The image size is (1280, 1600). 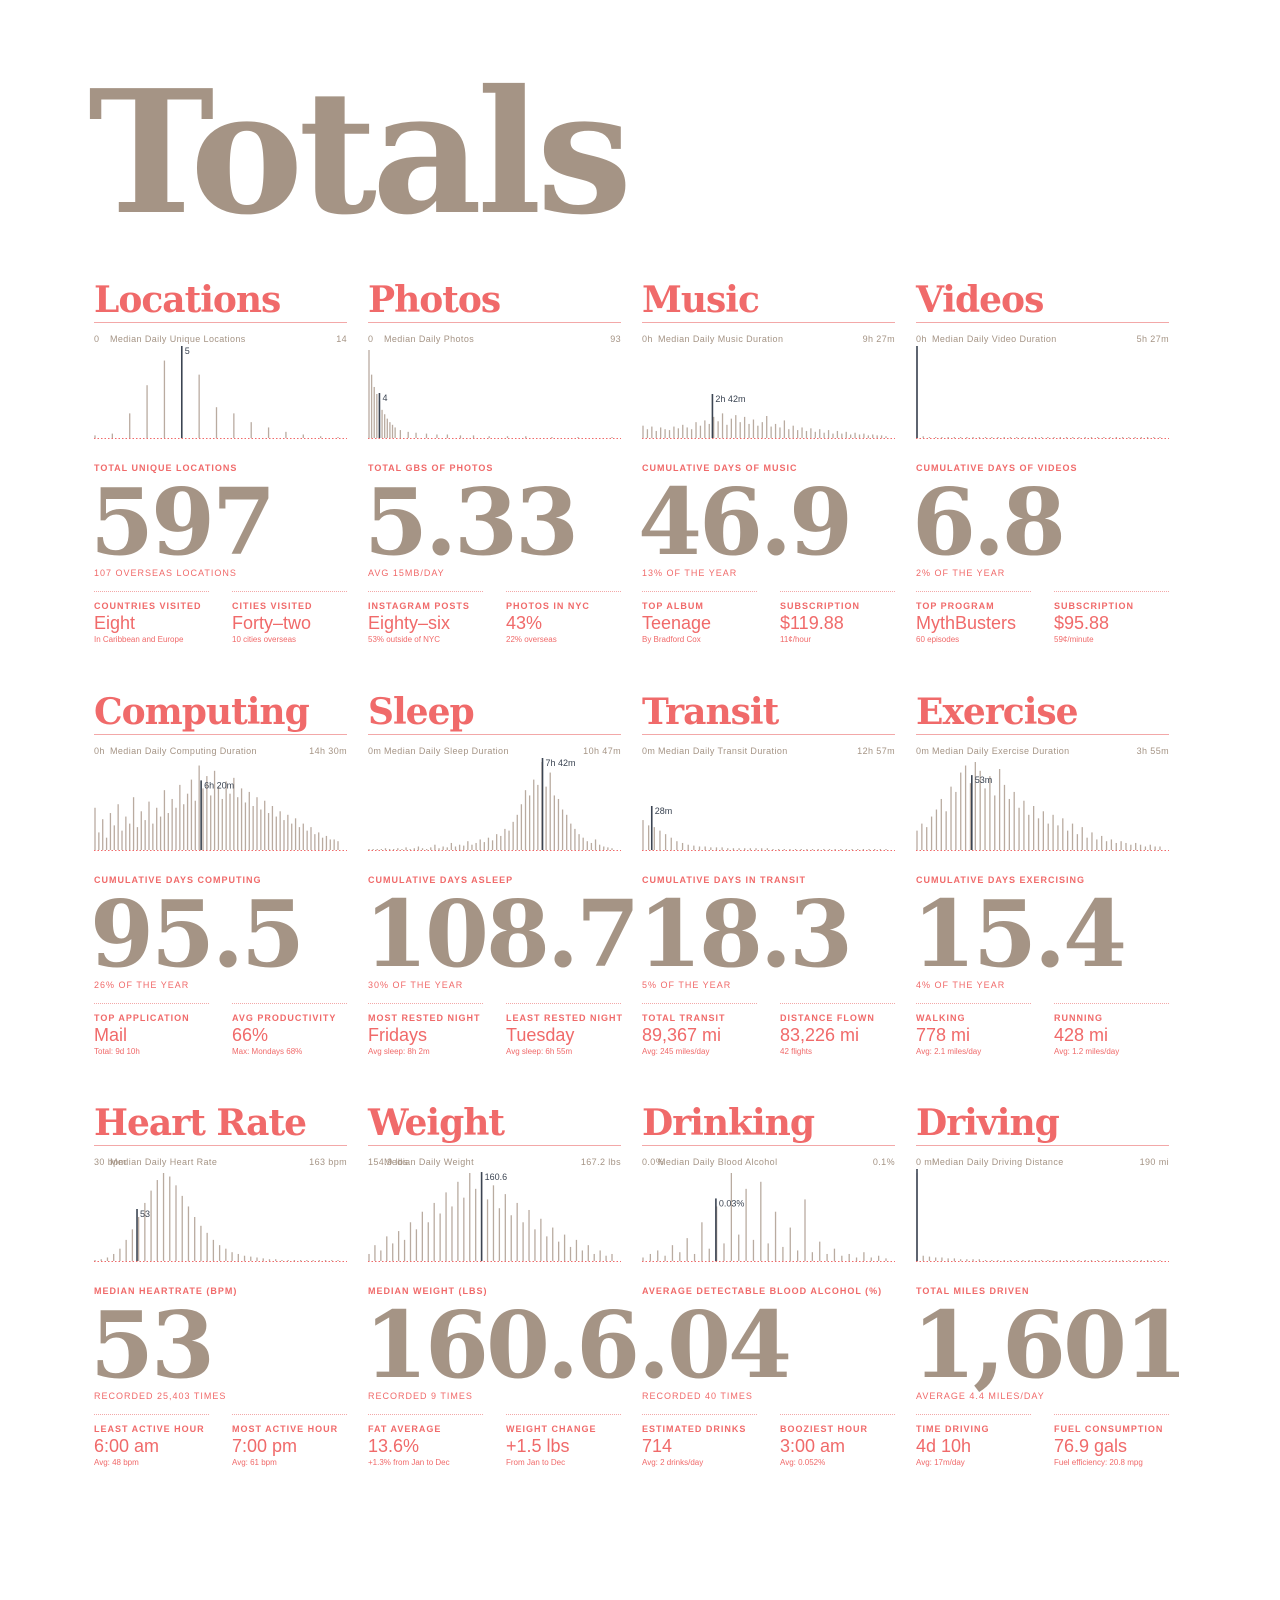 I want to click on stat-note: Avg: 2 drinks/day, so click(x=673, y=1462).